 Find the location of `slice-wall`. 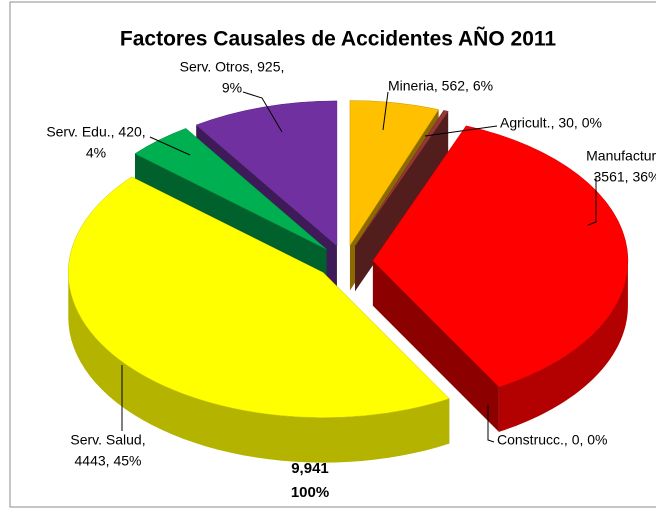

slice-wall is located at coordinates (563, 346).